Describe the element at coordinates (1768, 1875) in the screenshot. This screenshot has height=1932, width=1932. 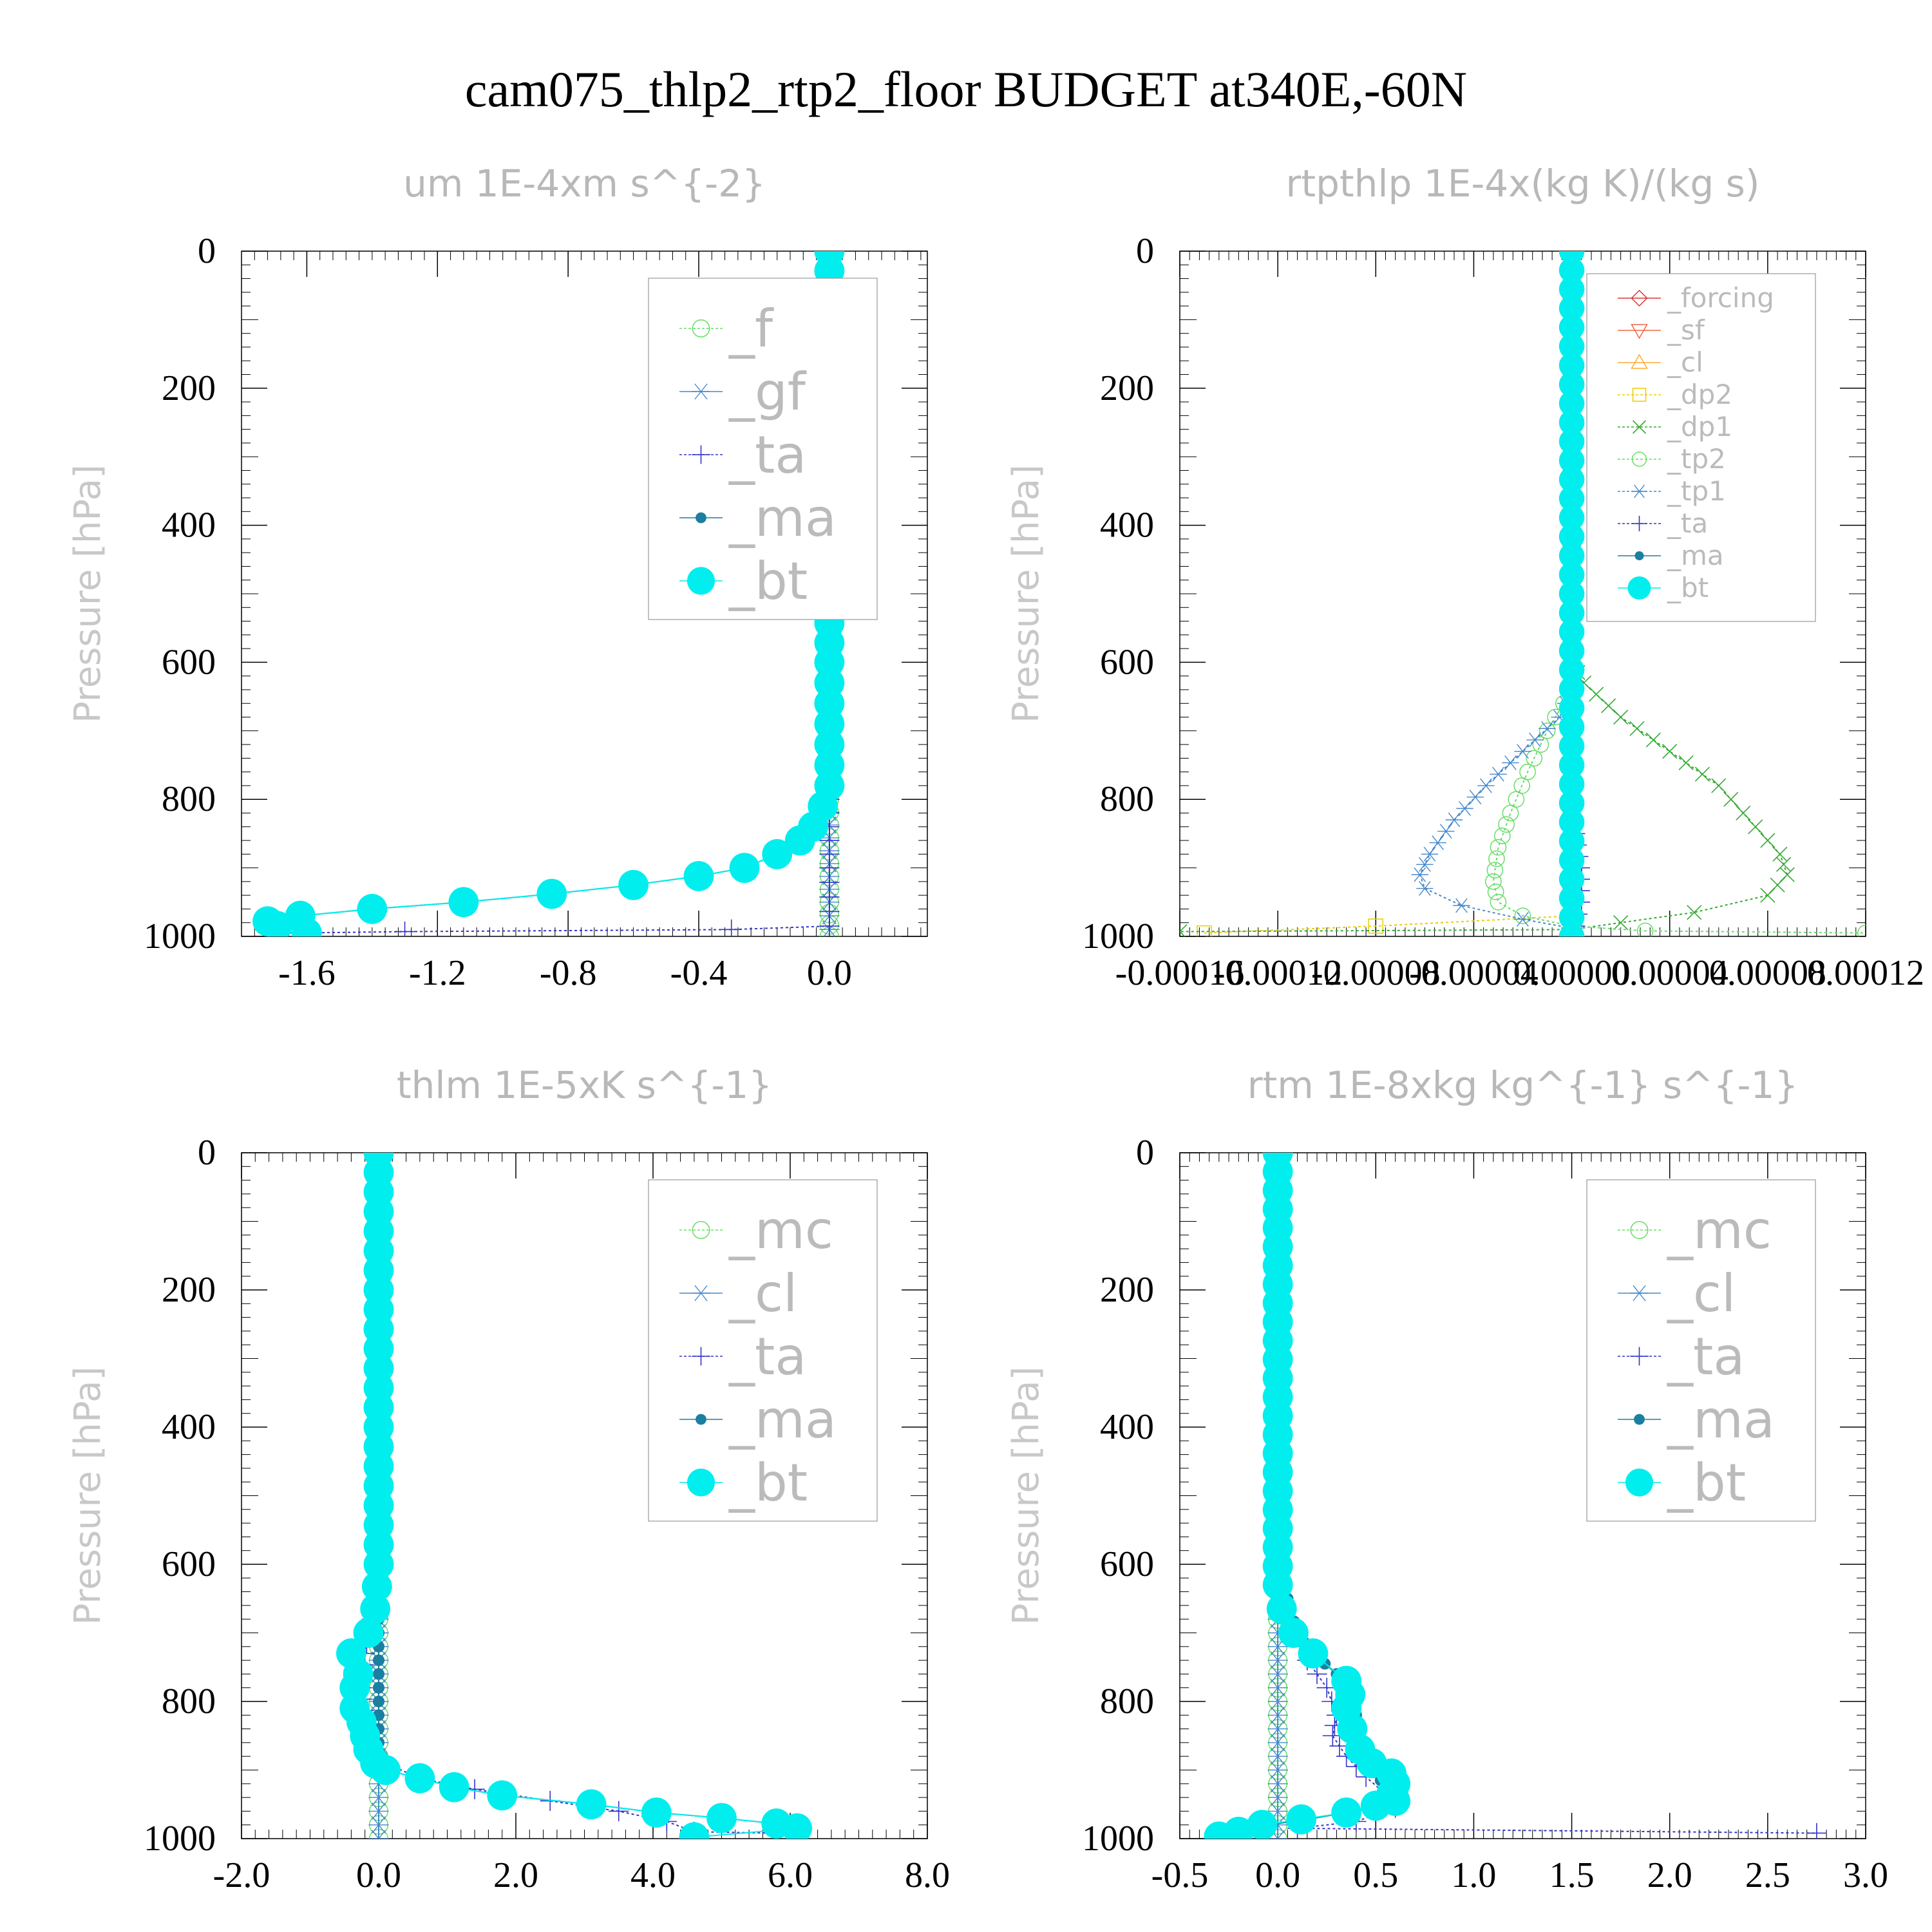
I see `x-tick-label: 2.5` at that location.